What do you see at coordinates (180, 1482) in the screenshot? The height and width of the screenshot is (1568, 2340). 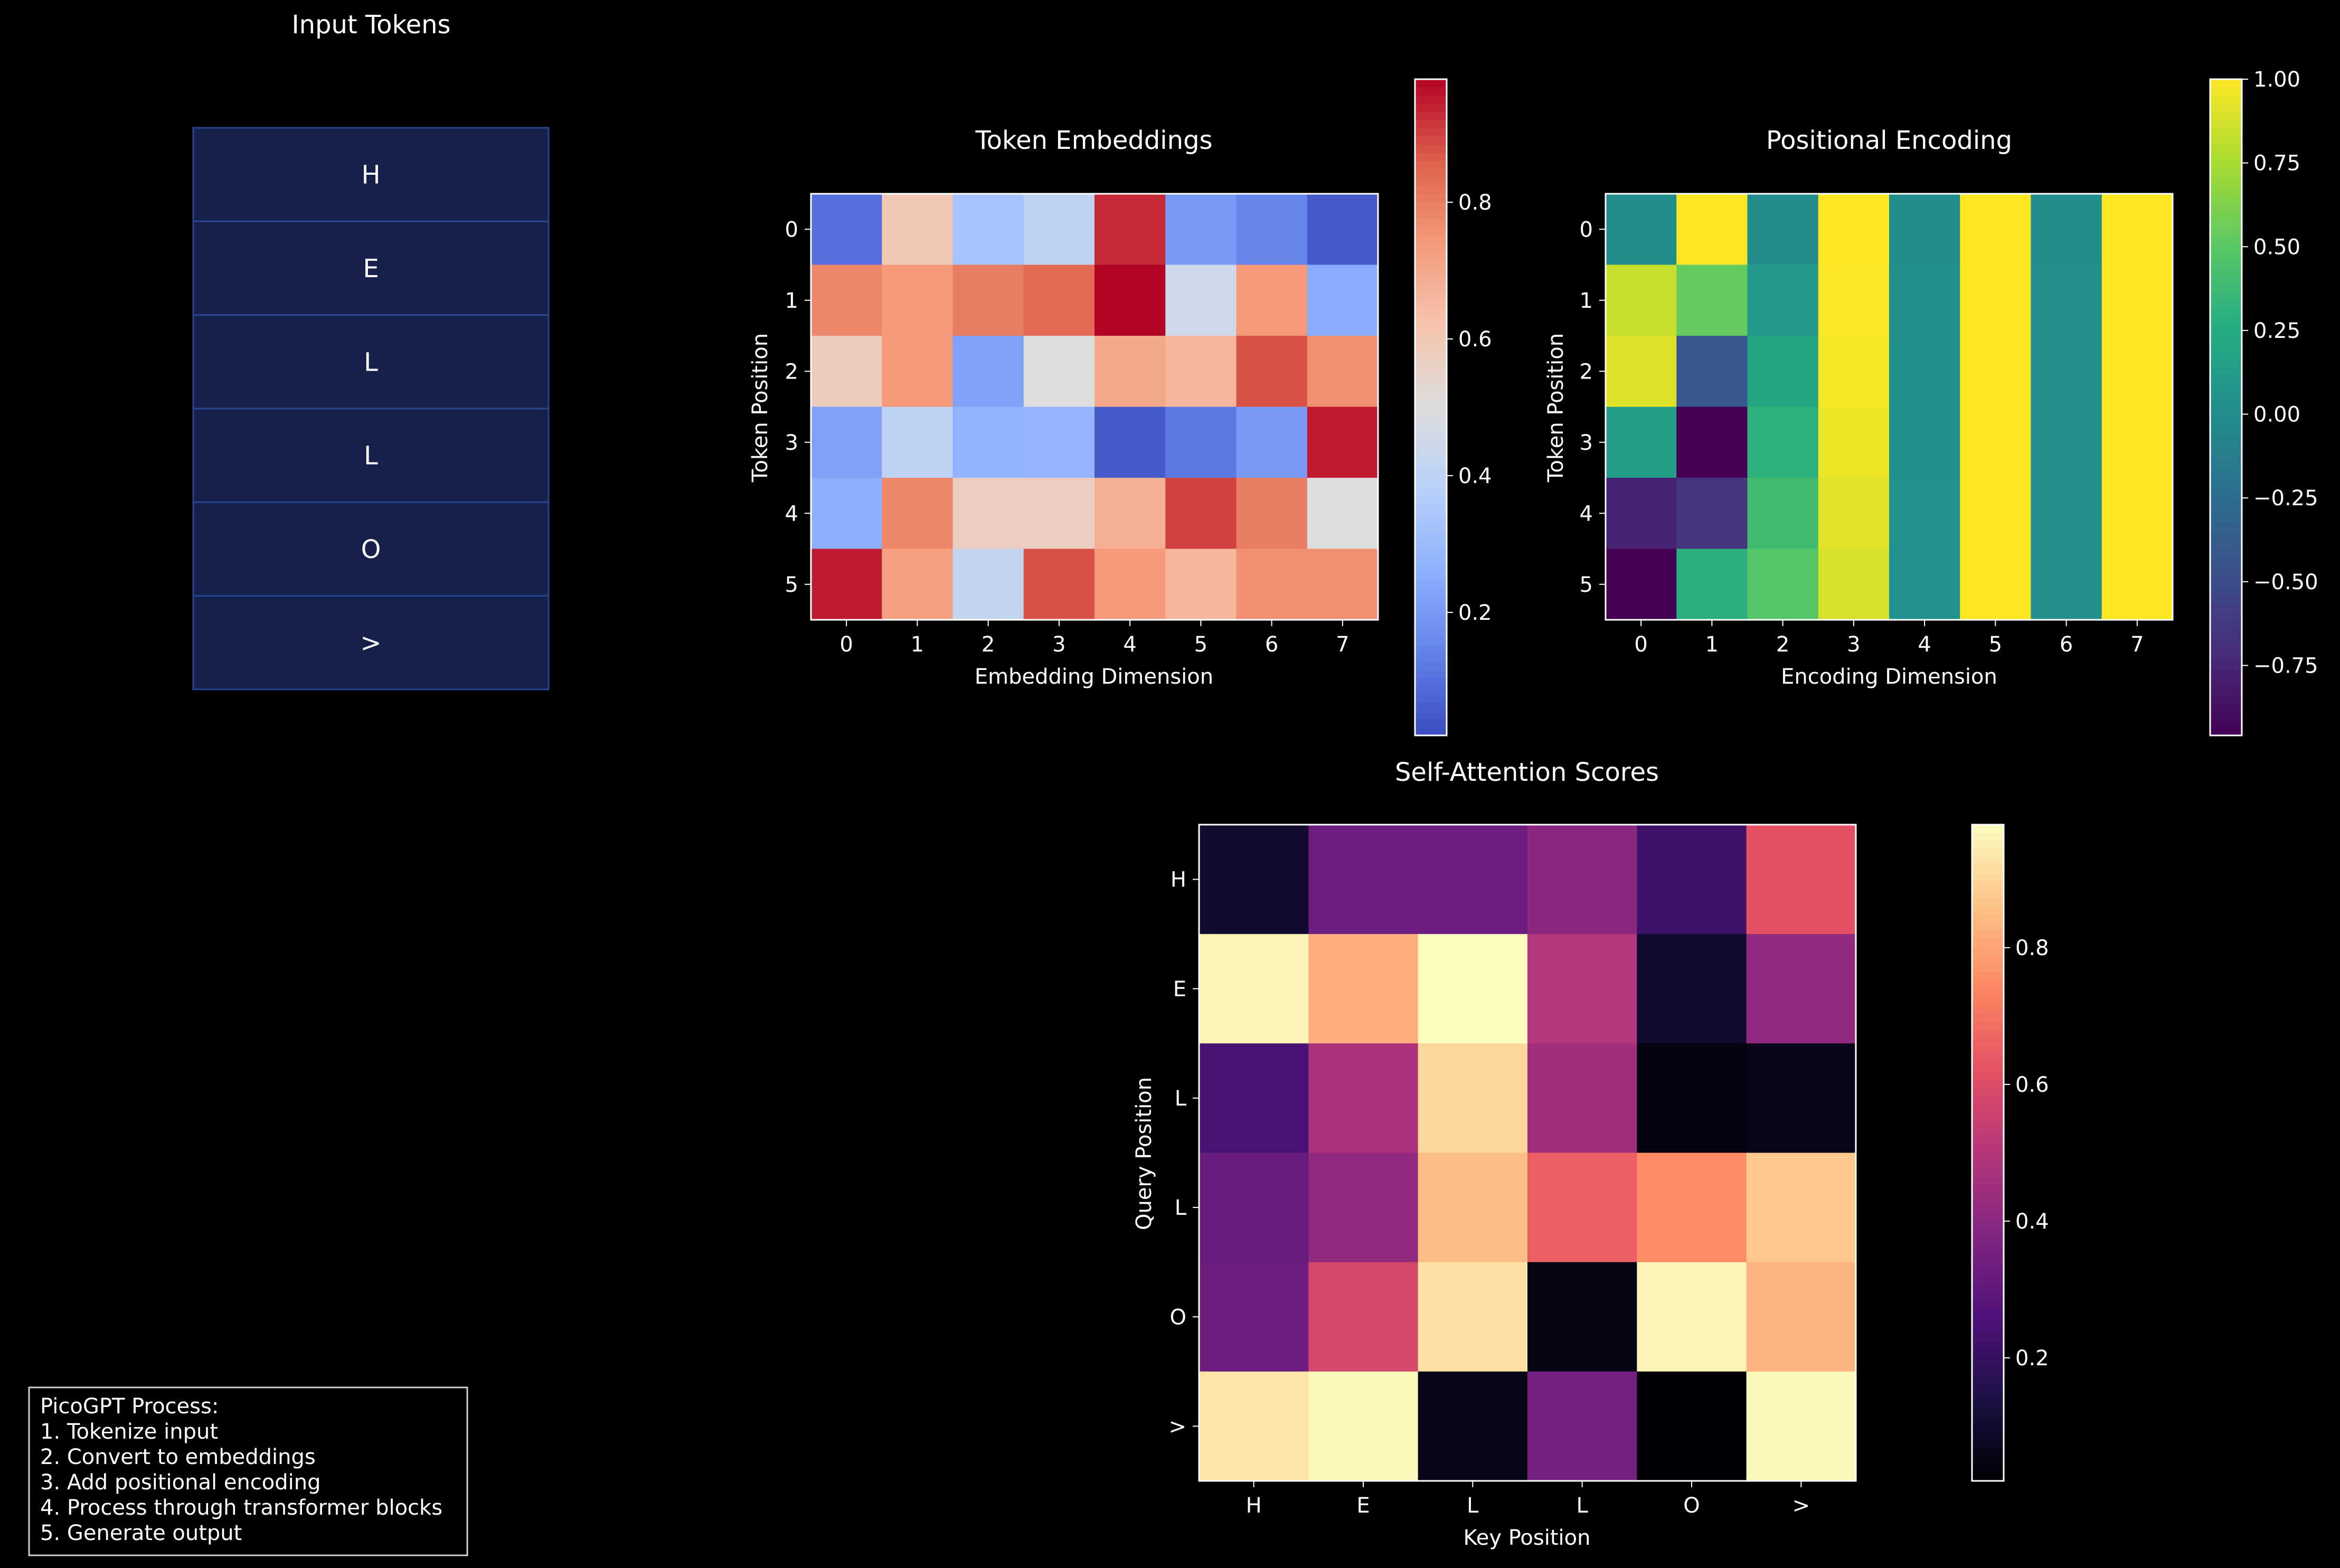 I see `process-line: 3. Add positional encoding` at bounding box center [180, 1482].